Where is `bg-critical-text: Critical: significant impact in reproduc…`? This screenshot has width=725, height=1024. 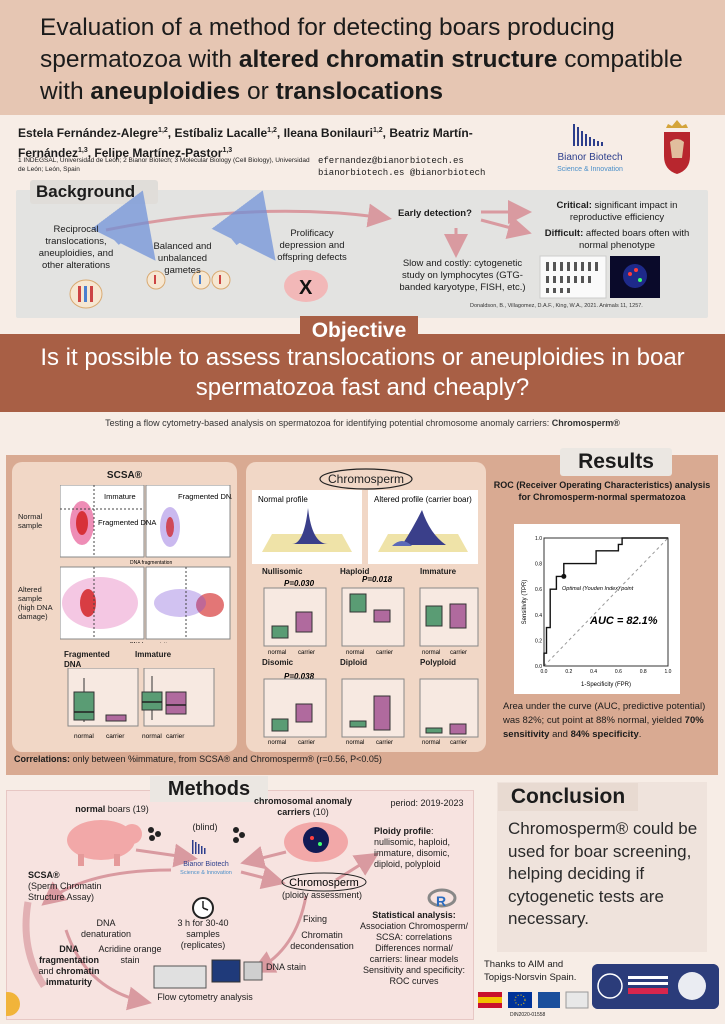
bg-critical-text: Critical: significant impact in reproduc… is located at coordinates (617, 211).